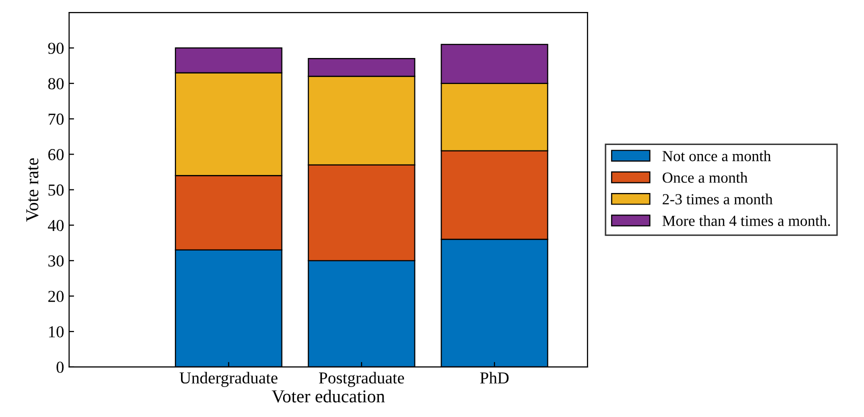  Describe the element at coordinates (716, 156) in the screenshot. I see `legend-label: Not once a month` at that location.